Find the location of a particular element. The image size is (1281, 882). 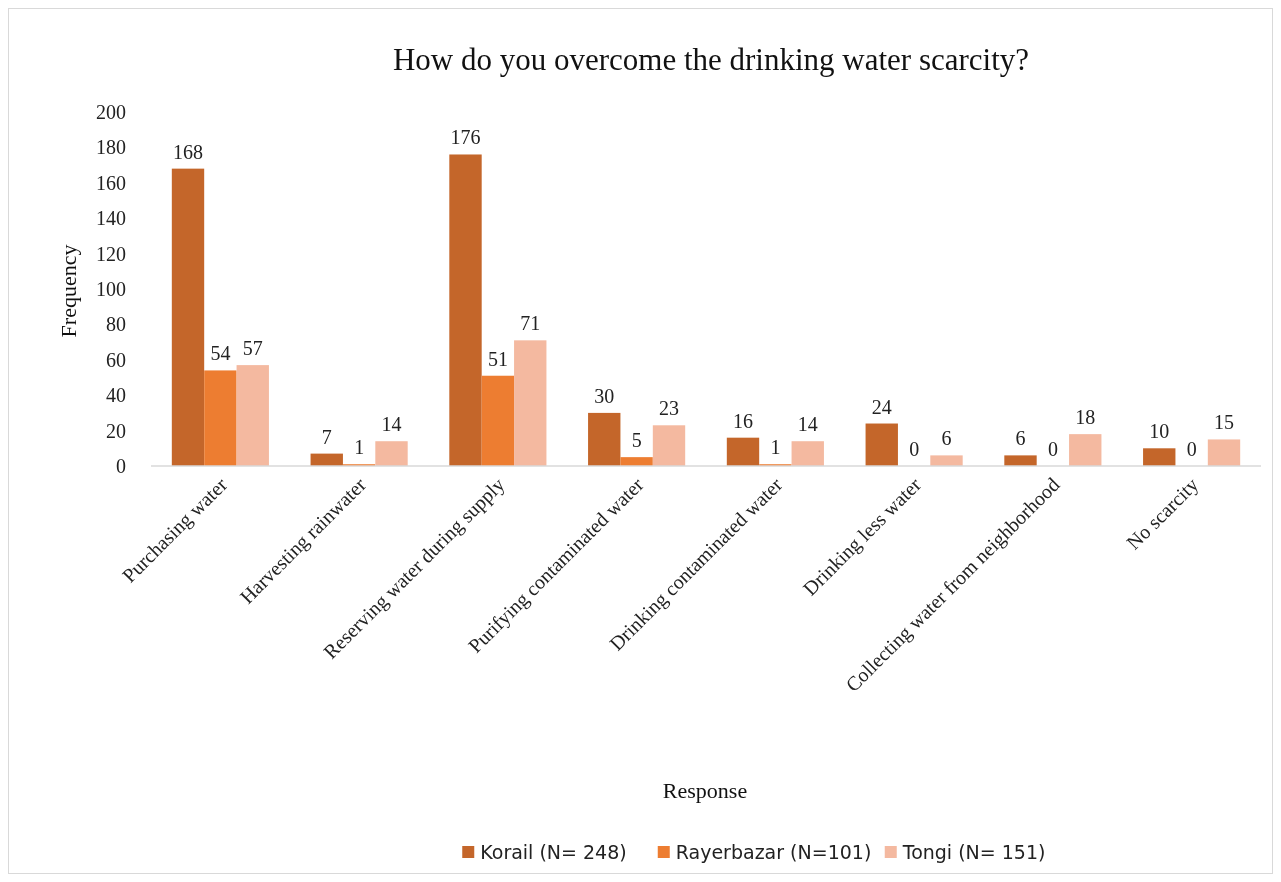

data-label: 51 is located at coordinates (497, 358).